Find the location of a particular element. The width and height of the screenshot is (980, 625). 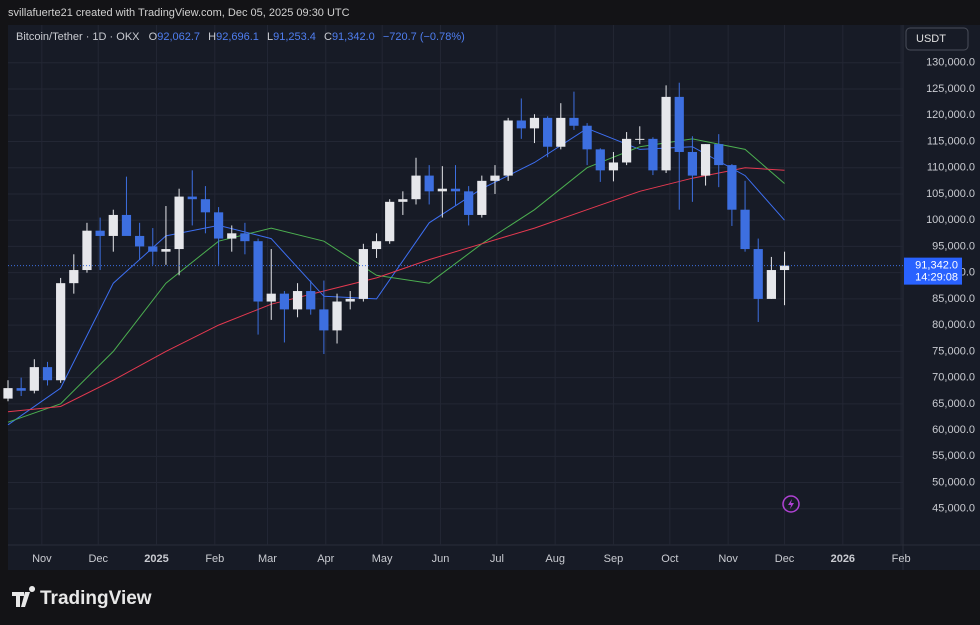

x-tick-label: May is located at coordinates (382, 559).